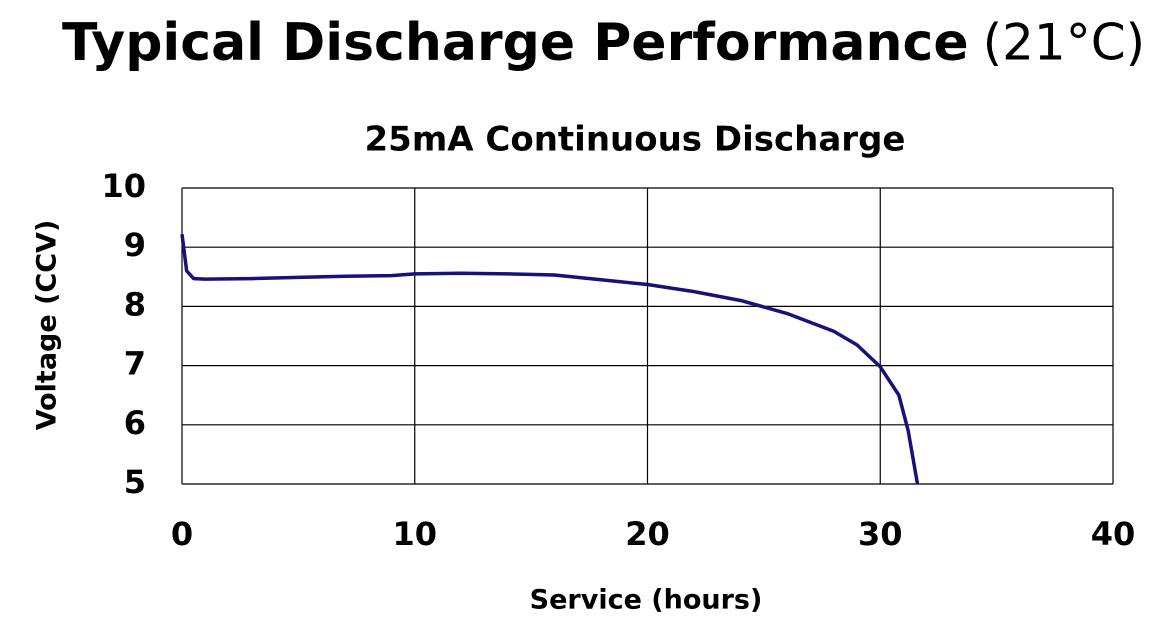  I want to click on x-axis-label: Service (hours), so click(646, 600).